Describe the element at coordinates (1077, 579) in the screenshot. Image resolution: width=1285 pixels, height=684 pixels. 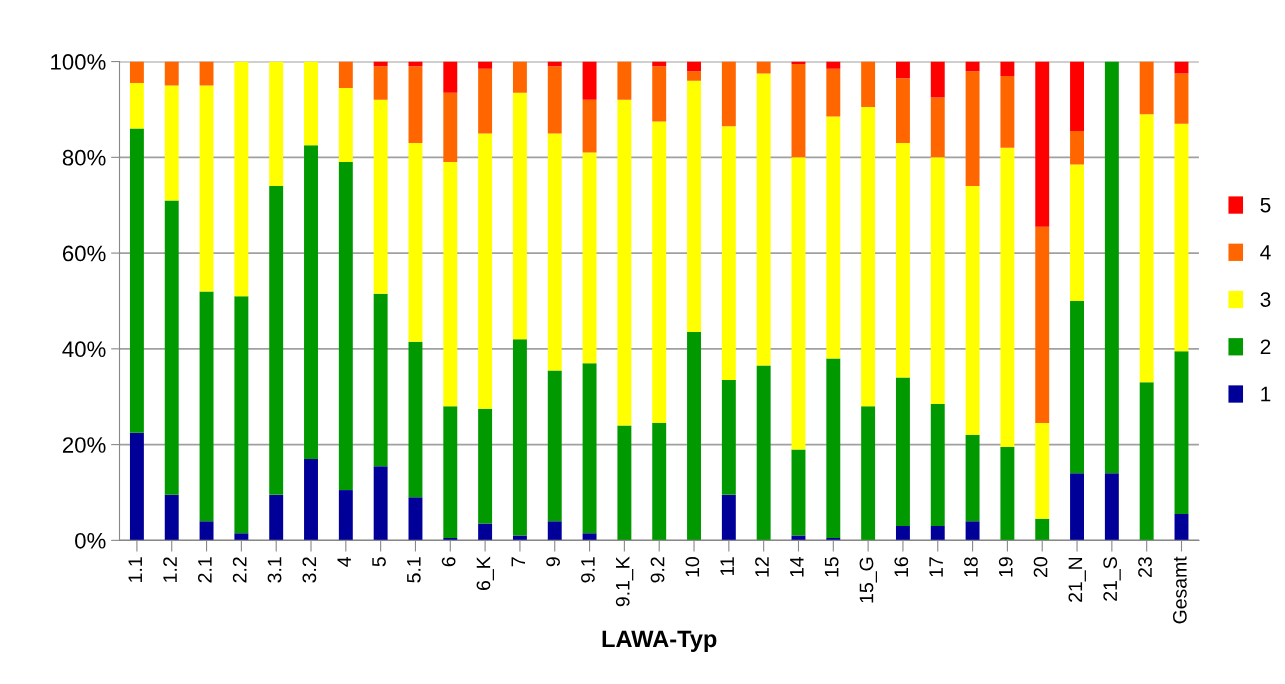
I see `x-tick-label: 21_N` at that location.